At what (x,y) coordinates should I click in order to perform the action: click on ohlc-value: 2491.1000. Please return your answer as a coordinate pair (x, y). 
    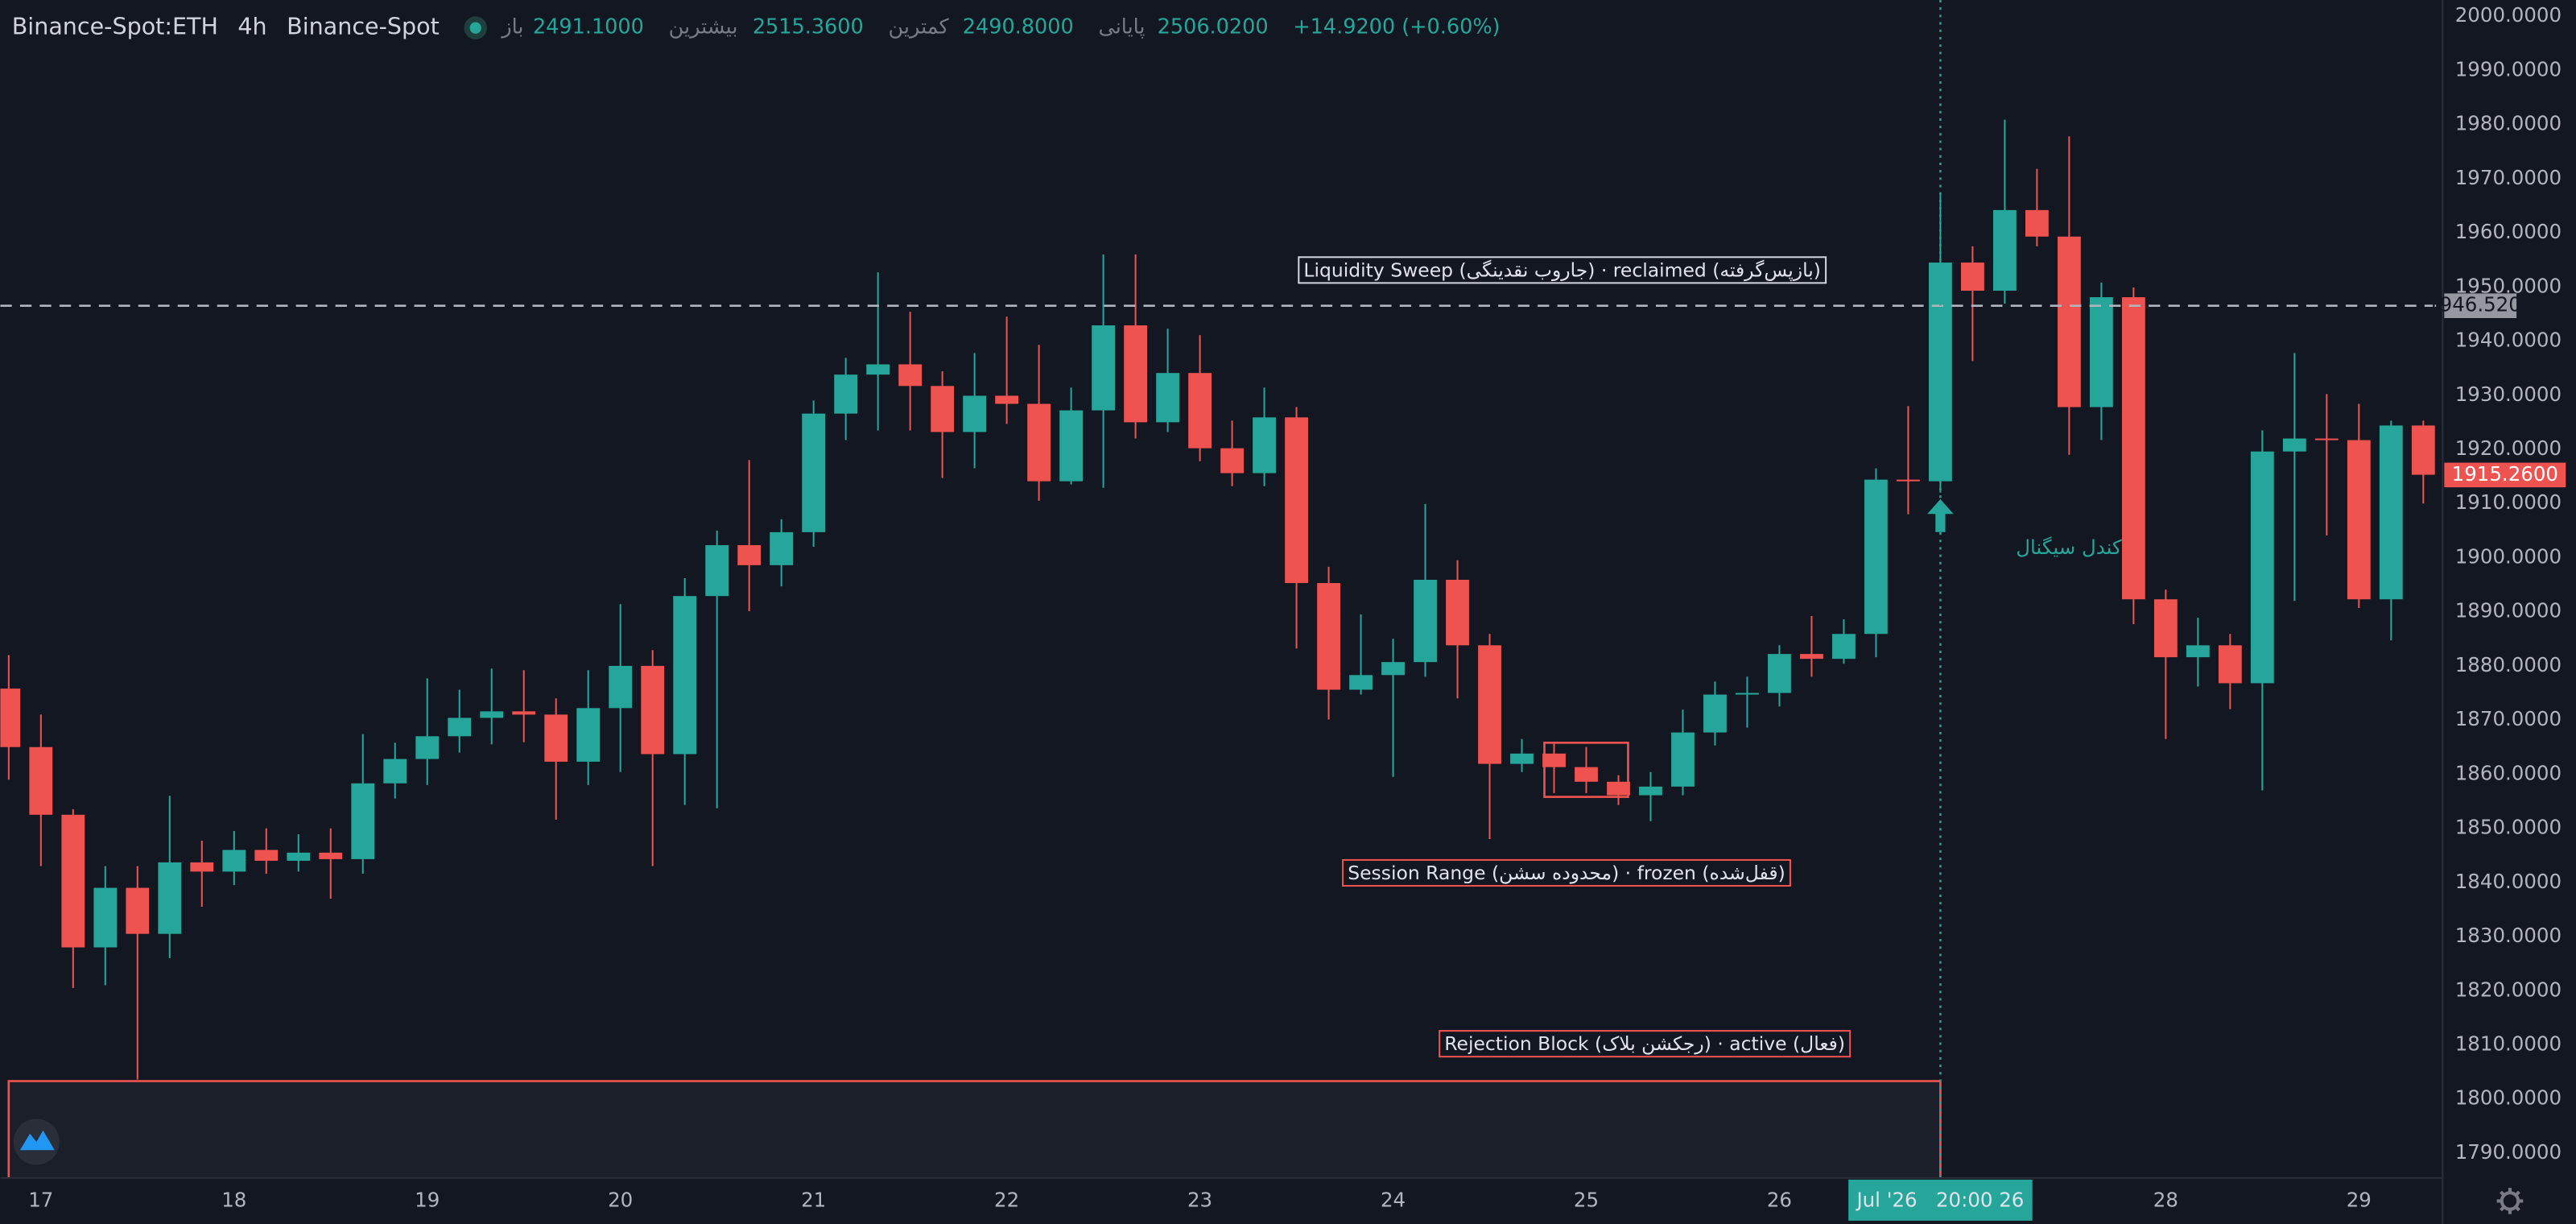
    Looking at the image, I should click on (588, 27).